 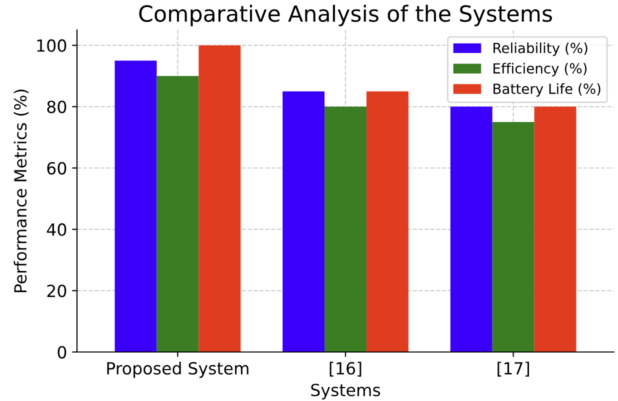 What do you see at coordinates (345, 392) in the screenshot?
I see `x-axis-title: Systems` at bounding box center [345, 392].